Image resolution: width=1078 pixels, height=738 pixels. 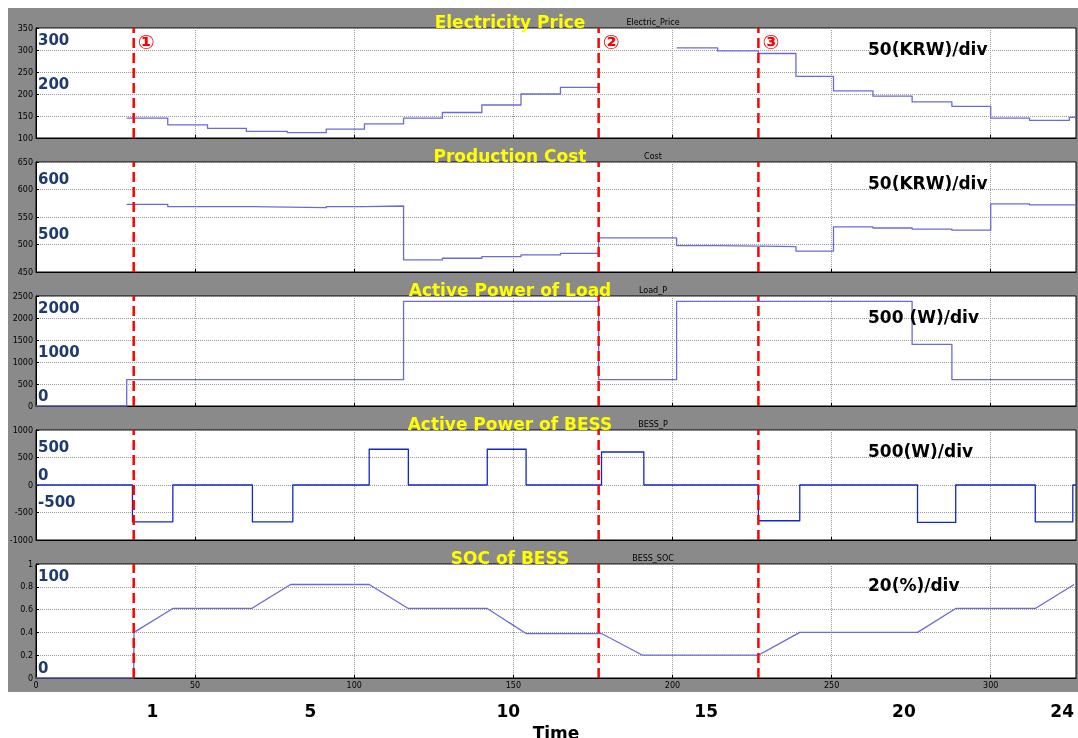 What do you see at coordinates (310, 710) in the screenshot?
I see `x2-tick-label: 5` at bounding box center [310, 710].